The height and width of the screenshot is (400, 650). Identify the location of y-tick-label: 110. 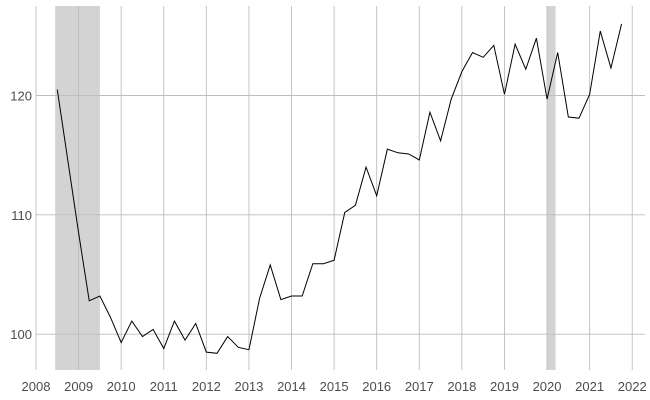
(21, 215).